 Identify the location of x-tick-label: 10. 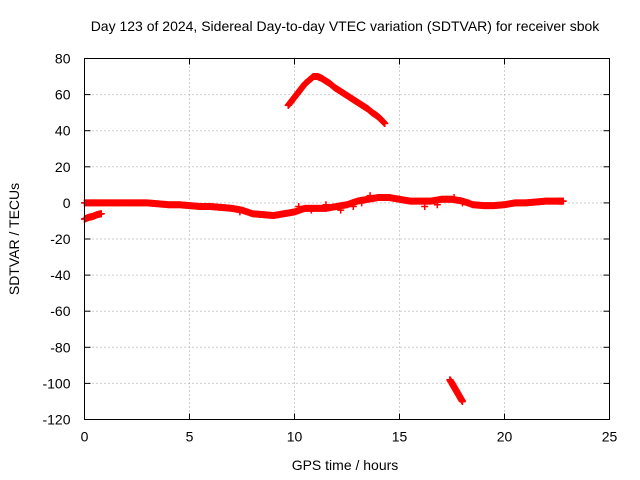
(295, 437).